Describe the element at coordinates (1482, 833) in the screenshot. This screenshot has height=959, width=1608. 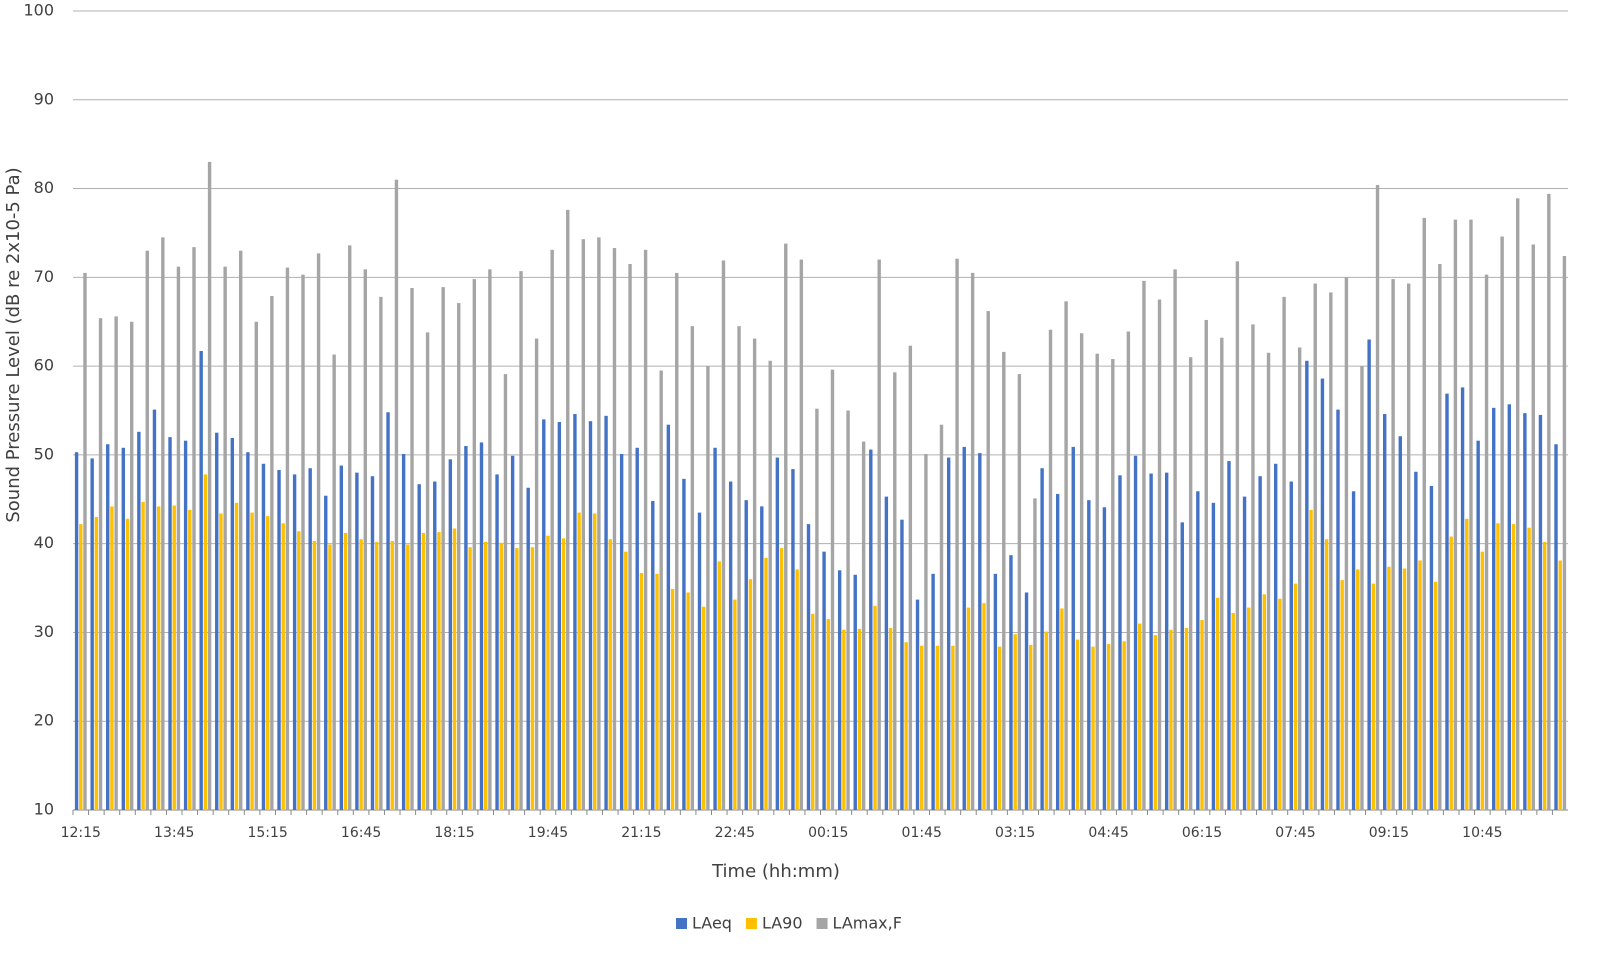
I see `x-tick-label: 10:45` at that location.